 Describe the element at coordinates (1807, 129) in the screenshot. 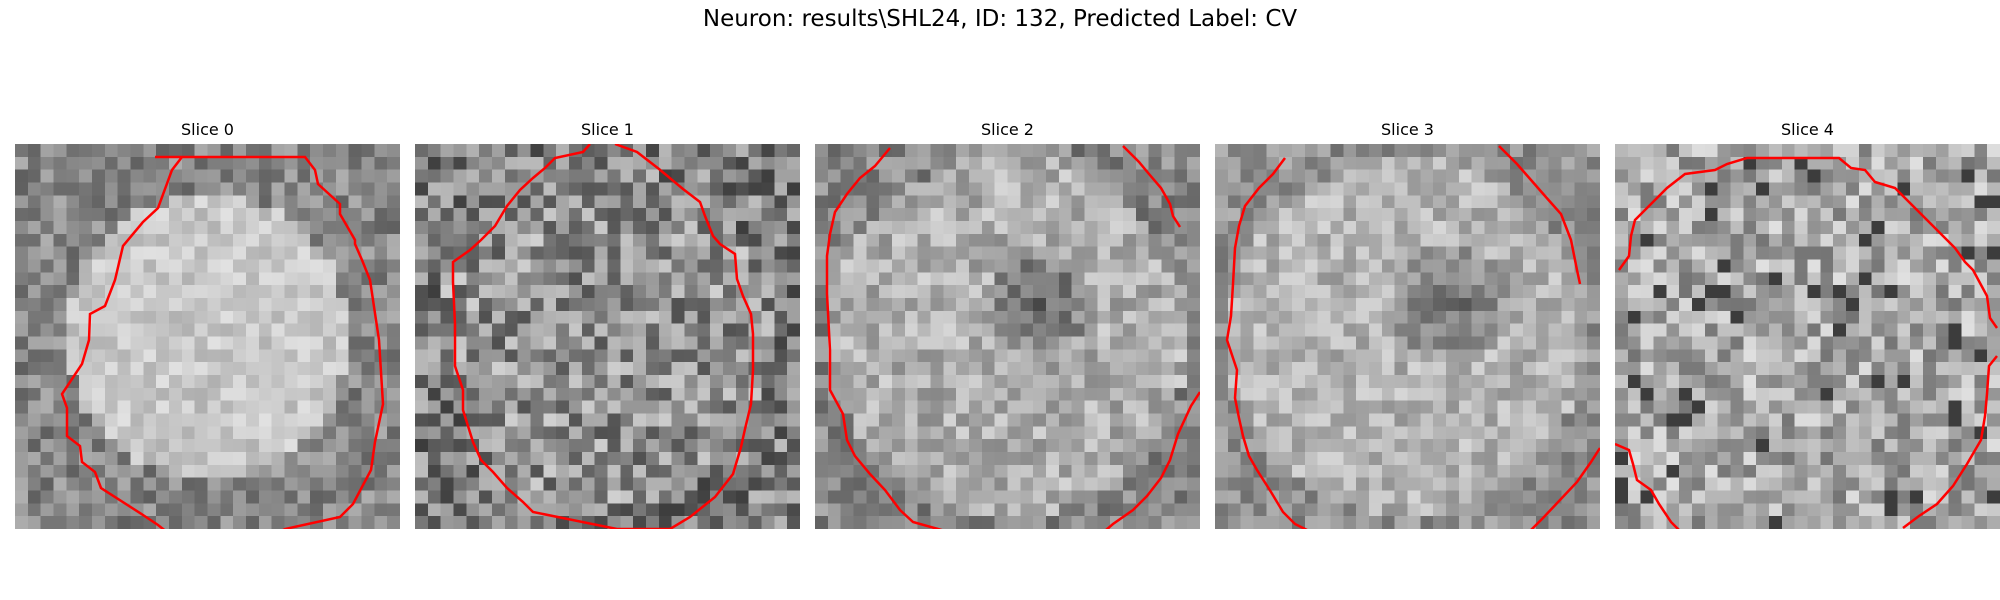

I see `slice-title: Slice 4` at that location.